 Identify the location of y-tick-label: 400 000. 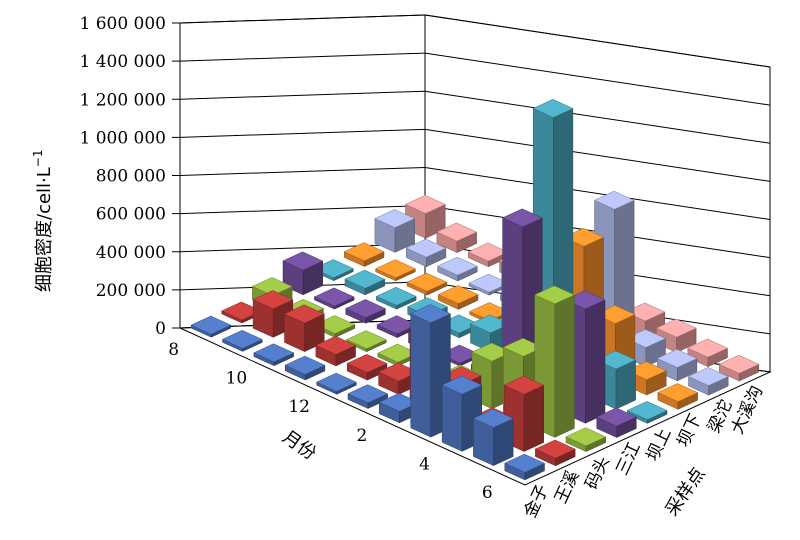
(131, 253).